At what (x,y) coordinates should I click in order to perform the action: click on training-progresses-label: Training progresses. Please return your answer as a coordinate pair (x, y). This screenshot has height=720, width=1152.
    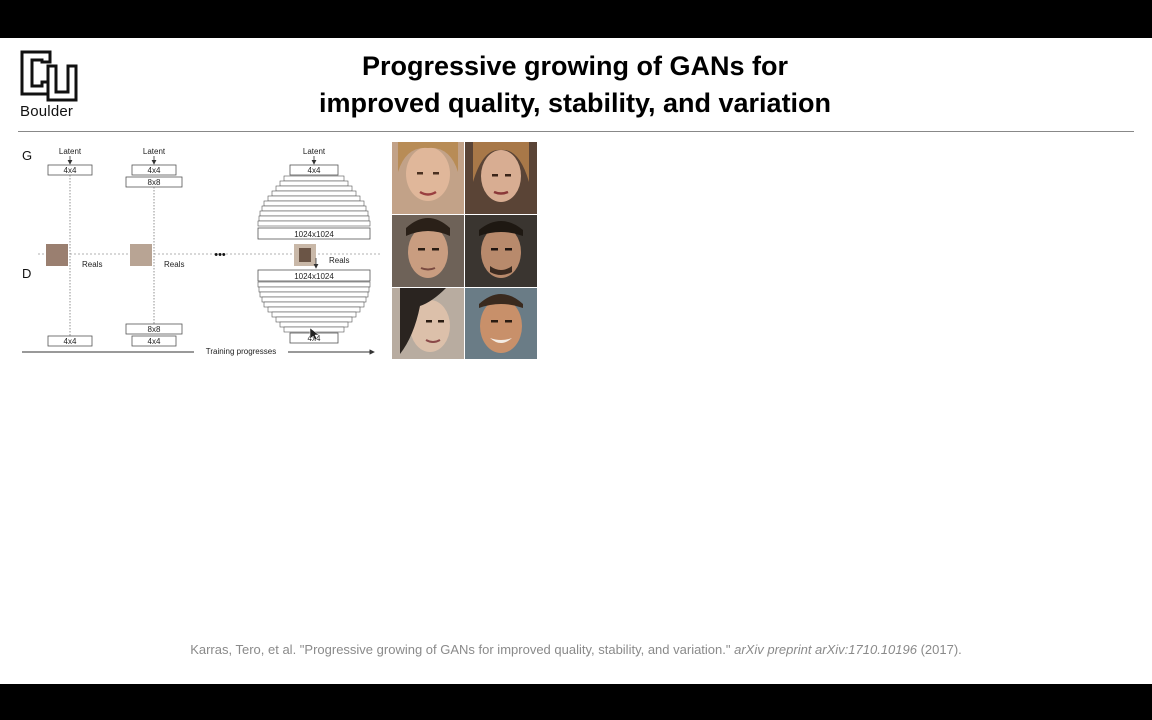
    Looking at the image, I should click on (241, 351).